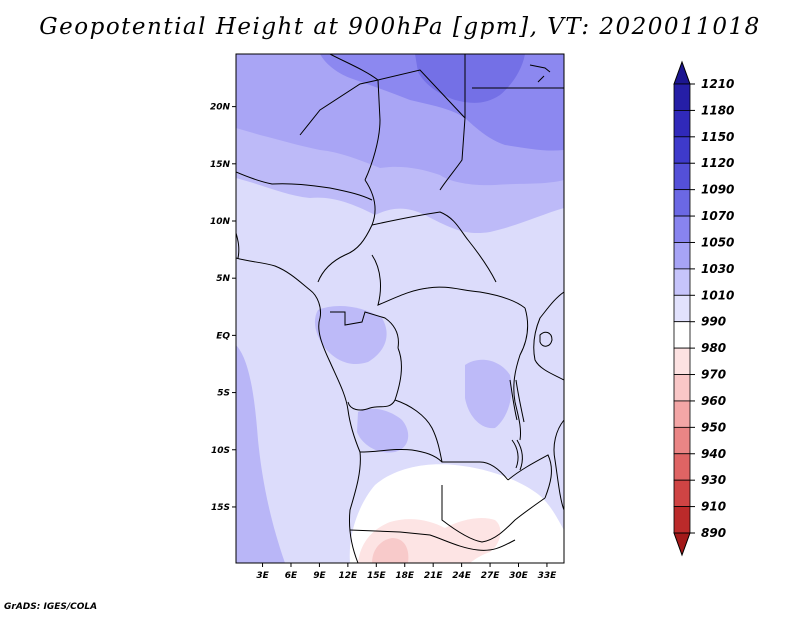 The height and width of the screenshot is (618, 800). I want to click on west-coastline, so click(298, 410).